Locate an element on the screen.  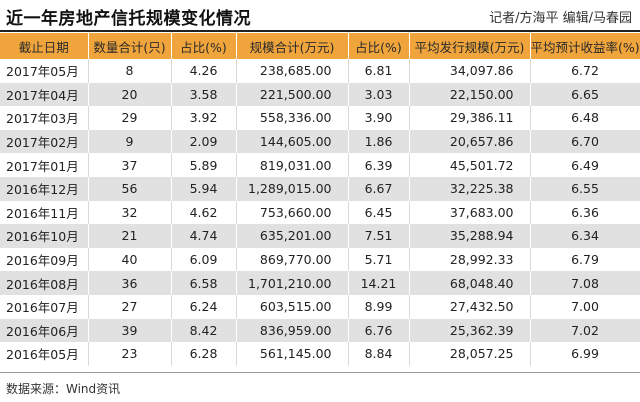
avg-scale-cell: 32,225.38 is located at coordinates (470, 188).